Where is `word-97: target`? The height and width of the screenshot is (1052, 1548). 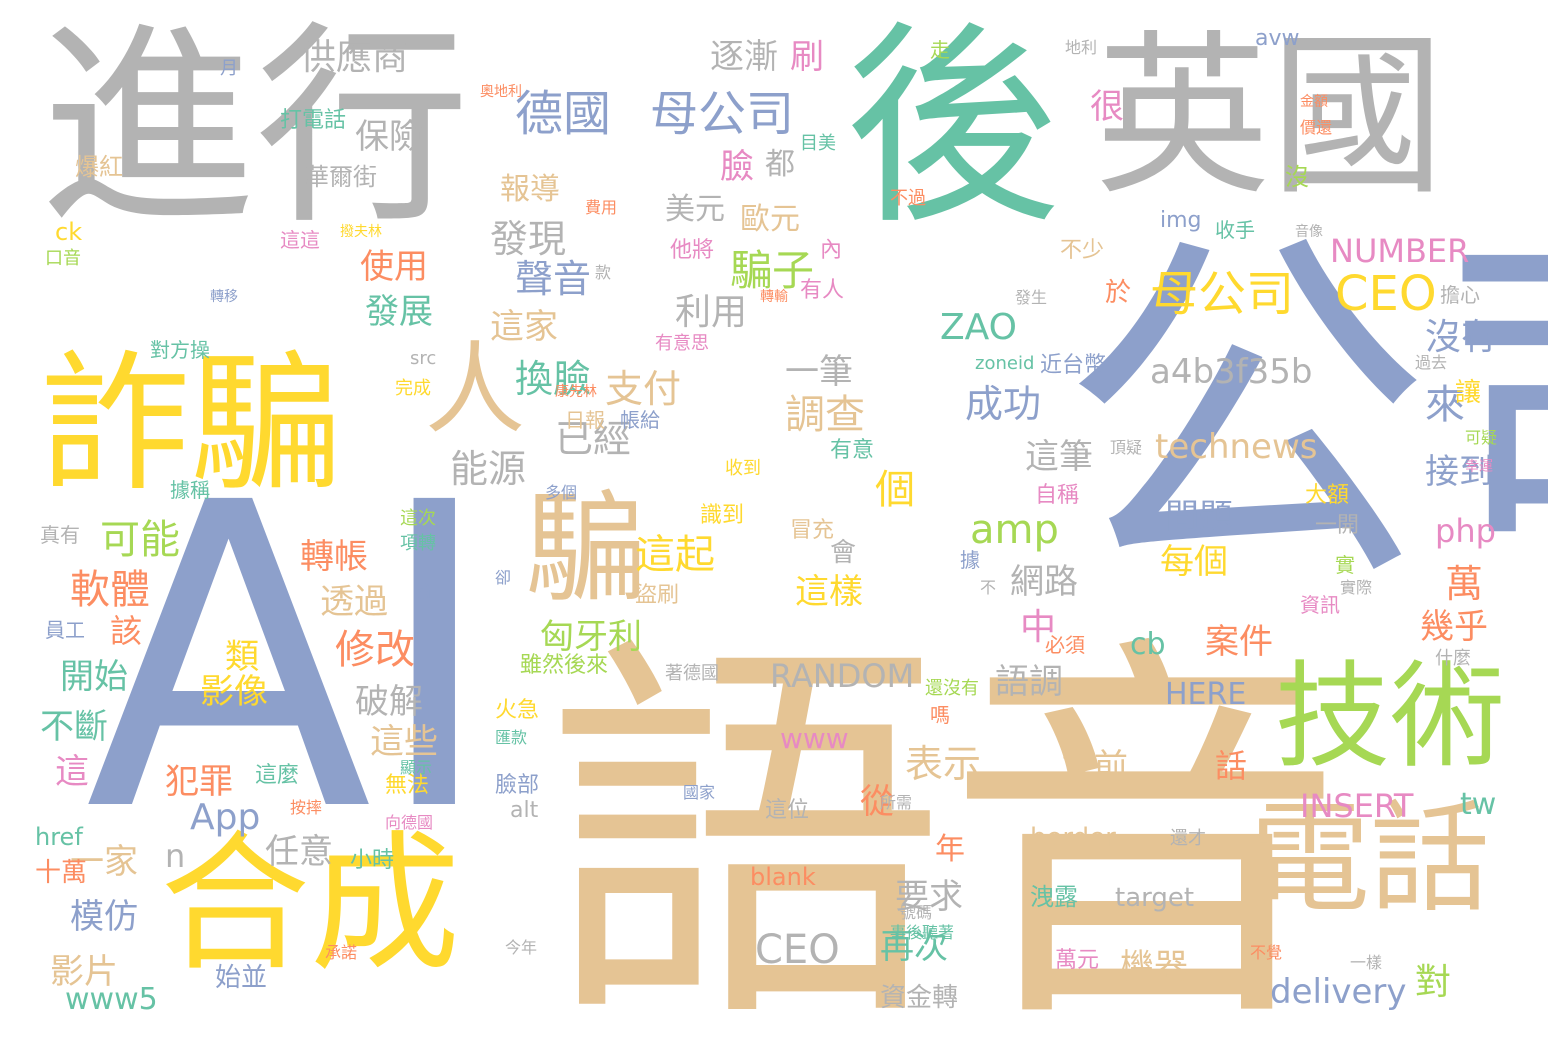 word-97: target is located at coordinates (1155, 898).